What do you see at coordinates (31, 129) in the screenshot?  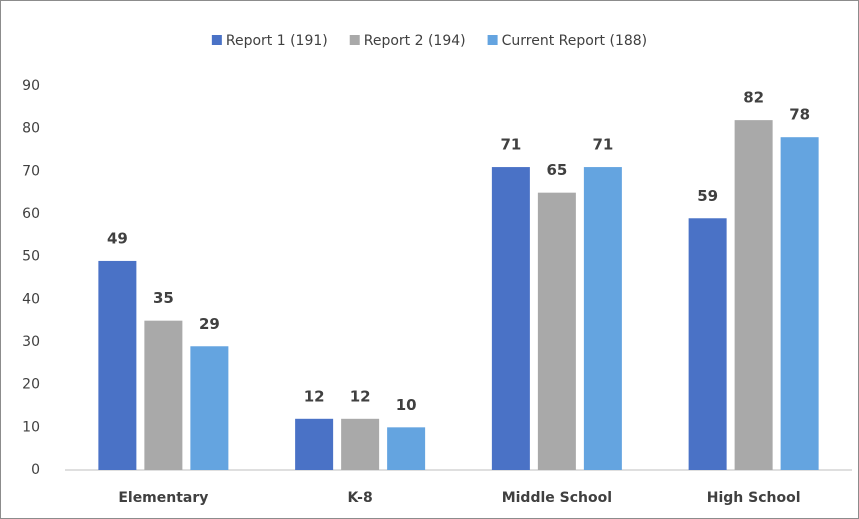 I see `y-tick-label: 80` at bounding box center [31, 129].